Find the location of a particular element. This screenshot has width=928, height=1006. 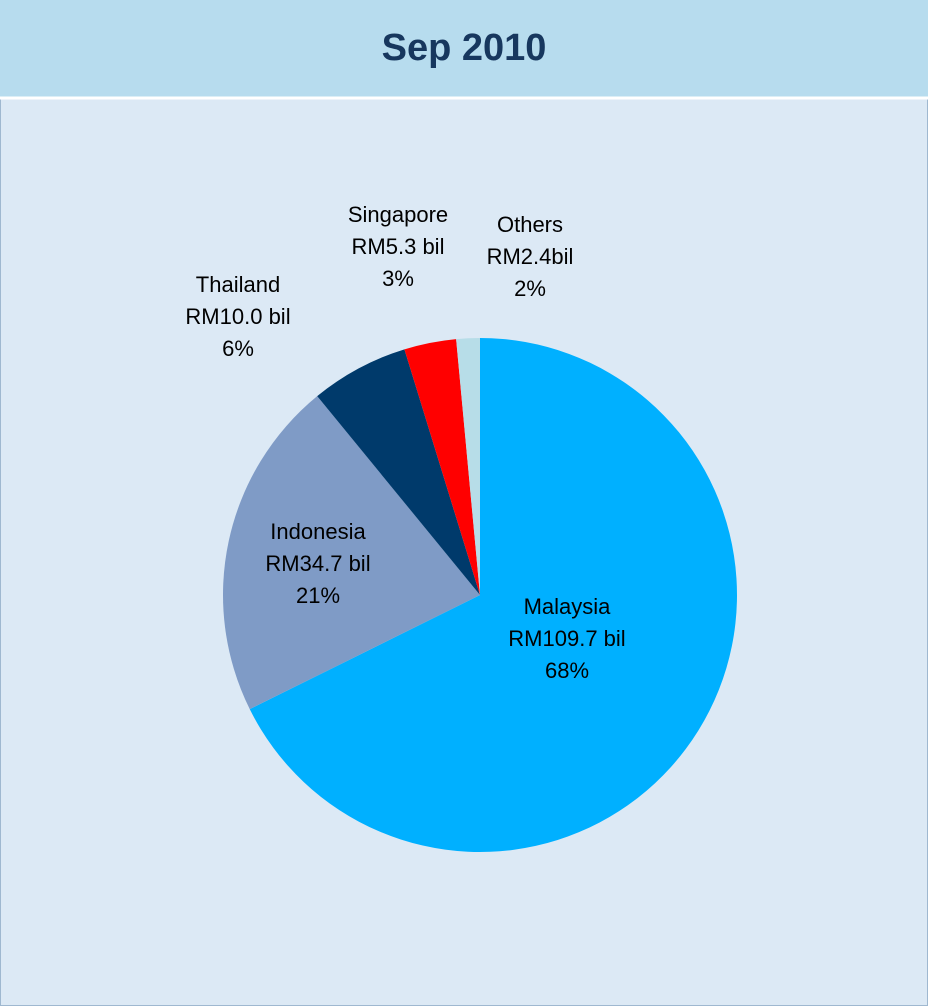

header is located at coordinates (464, 48).